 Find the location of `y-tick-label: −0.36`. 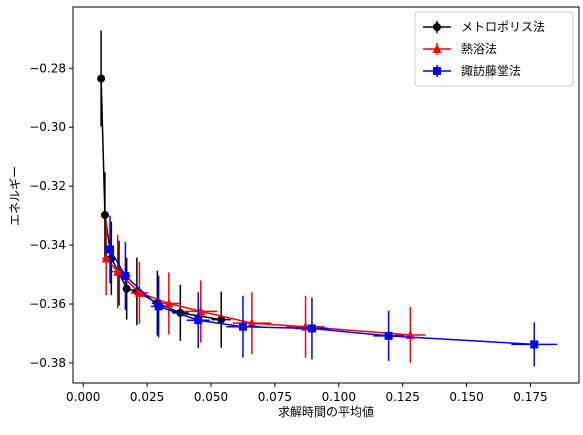

y-tick-label: −0.36 is located at coordinates (47, 304).